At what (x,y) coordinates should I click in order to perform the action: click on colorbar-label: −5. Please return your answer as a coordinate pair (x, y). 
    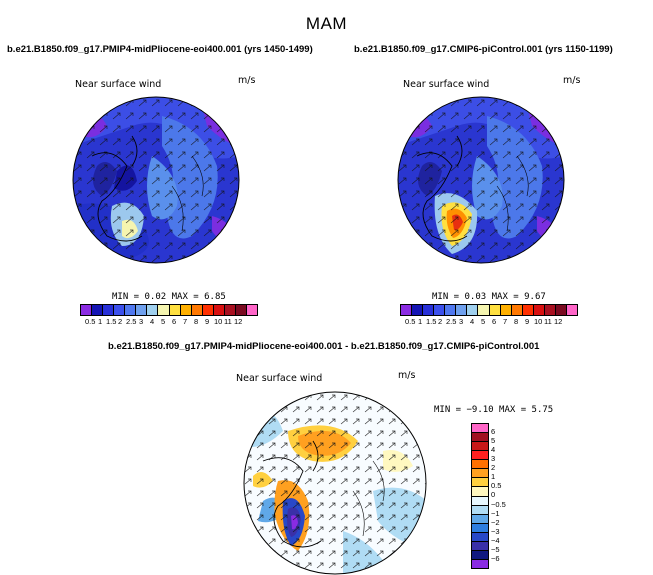
    Looking at the image, I should click on (495, 549).